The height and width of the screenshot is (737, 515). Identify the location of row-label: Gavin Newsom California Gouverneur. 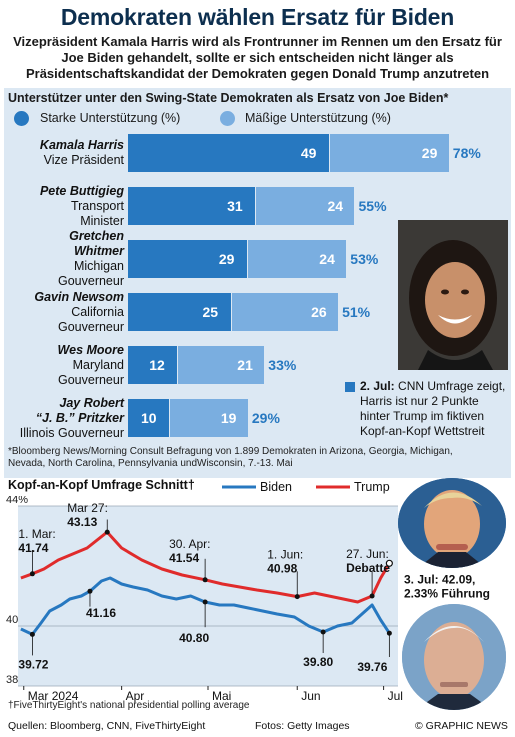
(65, 312).